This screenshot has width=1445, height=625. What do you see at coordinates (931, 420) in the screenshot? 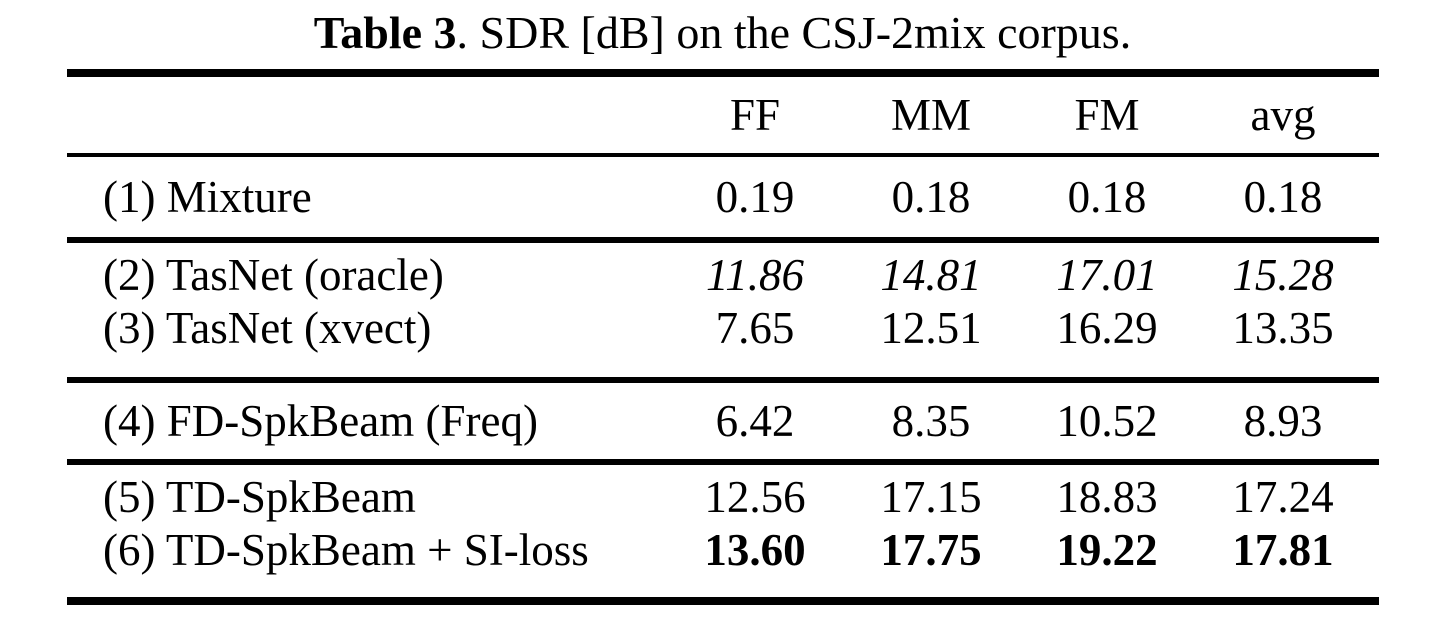
I see `cell-mm: 8.35` at bounding box center [931, 420].